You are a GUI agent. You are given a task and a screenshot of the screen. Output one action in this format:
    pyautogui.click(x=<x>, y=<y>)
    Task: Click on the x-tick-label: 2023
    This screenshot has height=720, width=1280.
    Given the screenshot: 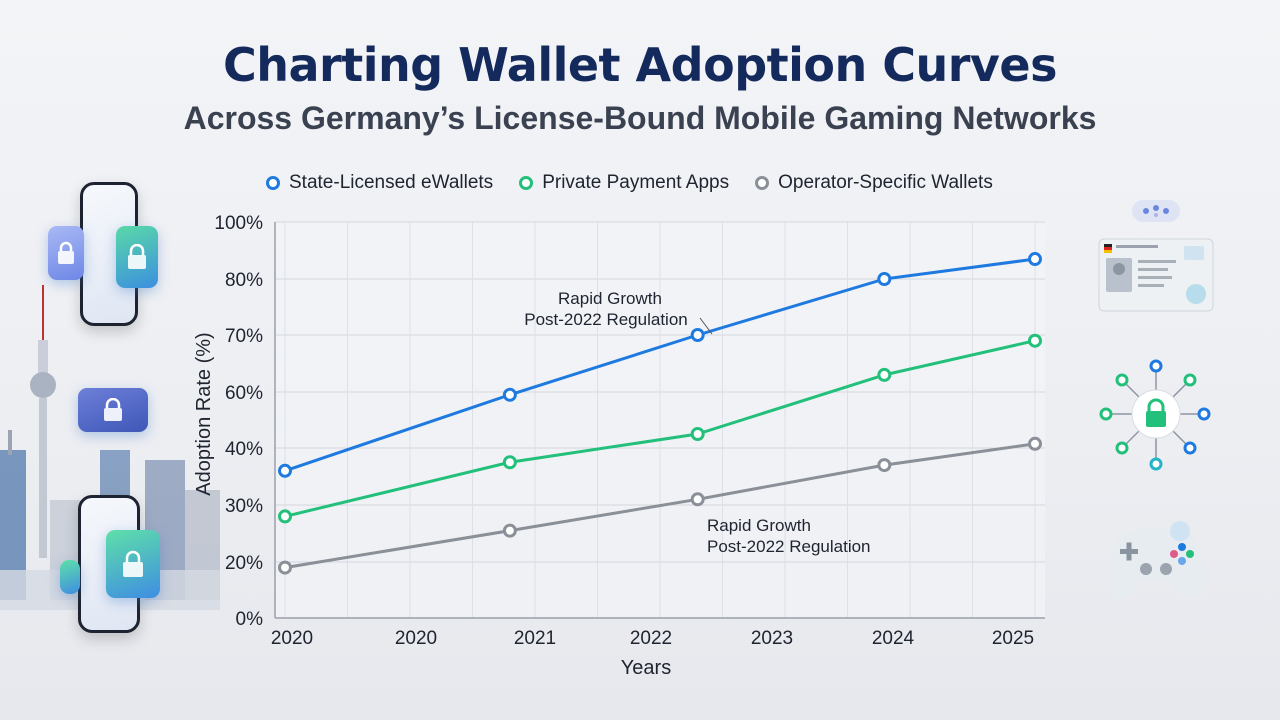 What is the action you would take?
    pyautogui.click(x=772, y=638)
    